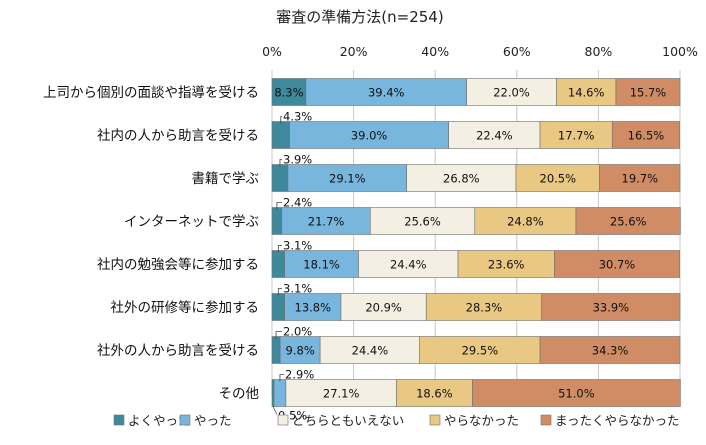 This screenshot has width=706, height=445. I want to click on category-label: 上司から個別の面談や指導を受ける, so click(151, 93).